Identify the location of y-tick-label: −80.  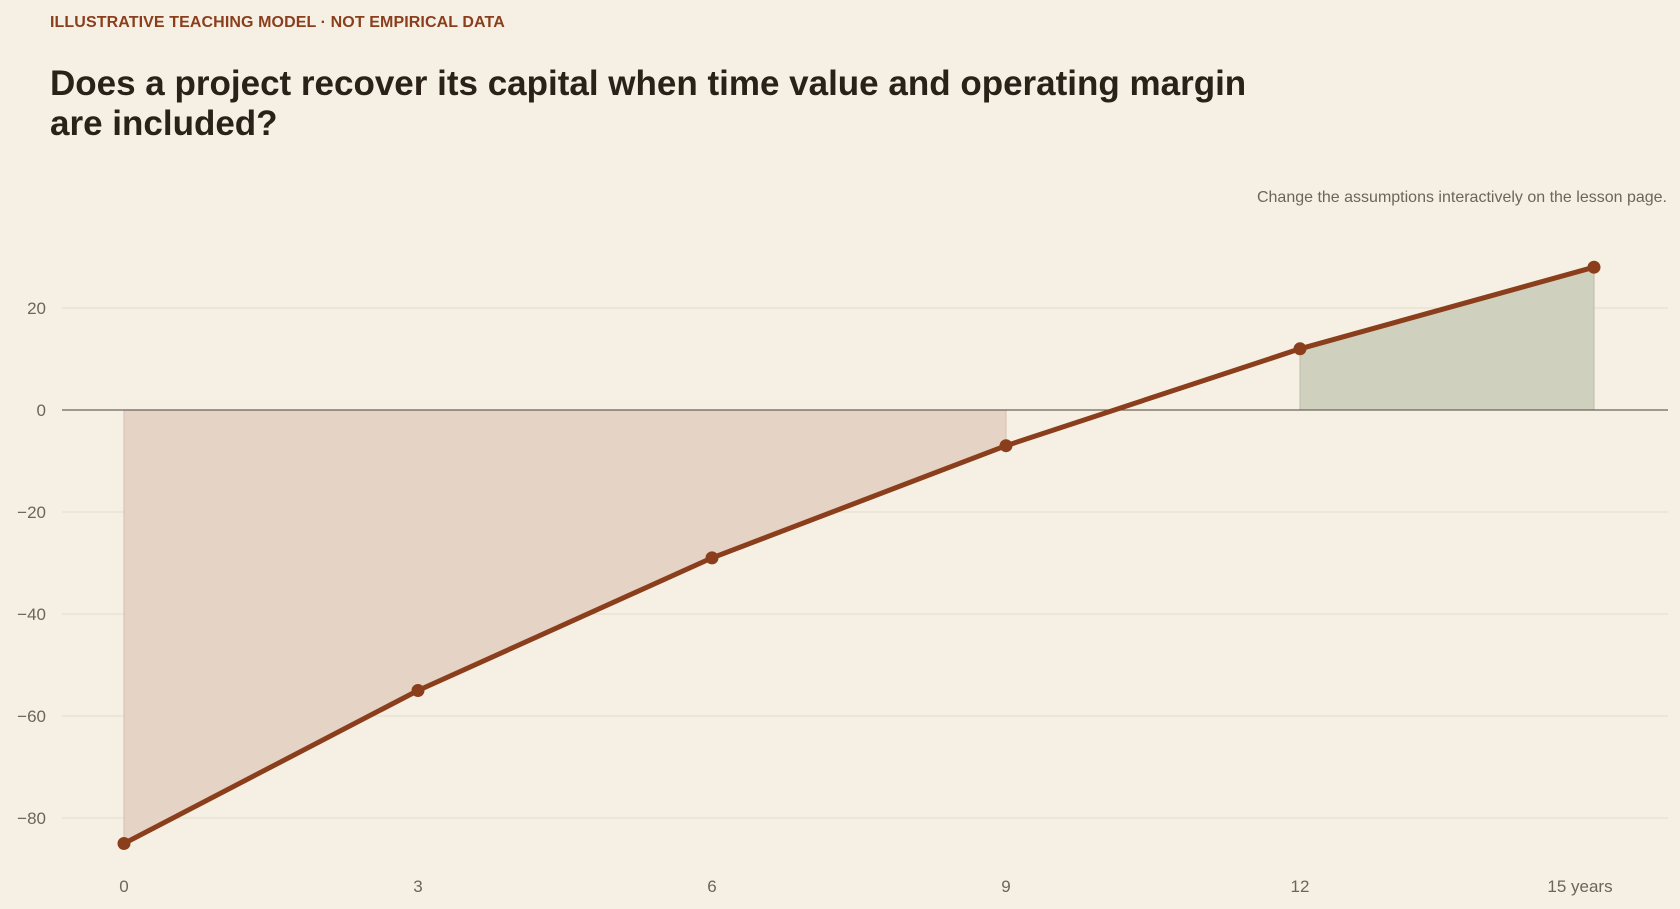
(31, 818).